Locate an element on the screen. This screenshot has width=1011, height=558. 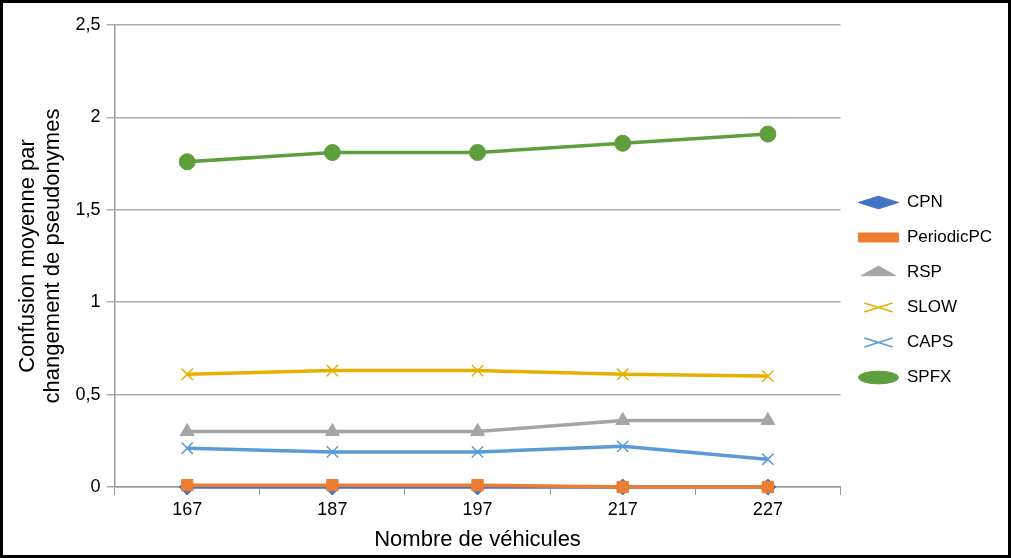
legend-label: CPN is located at coordinates (924, 202).